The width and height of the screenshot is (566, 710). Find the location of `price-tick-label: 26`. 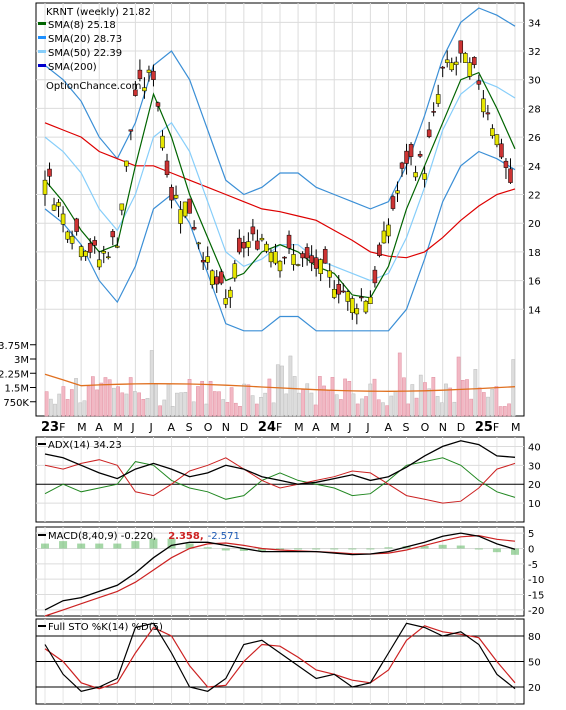

price-tick-label: 26 is located at coordinates (534, 138).